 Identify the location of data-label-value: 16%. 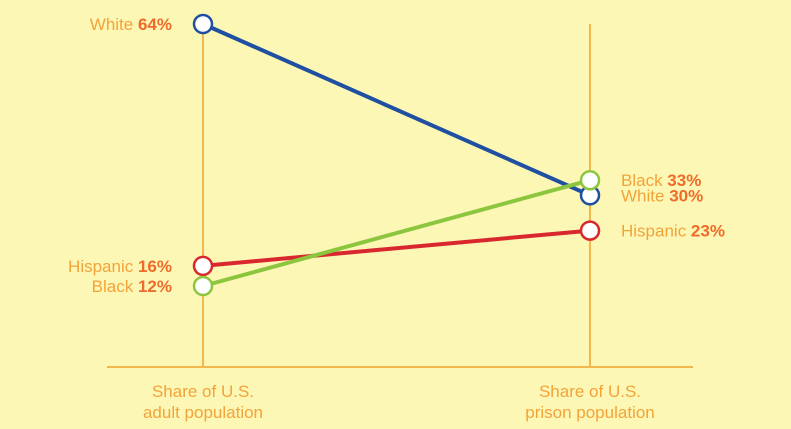
(155, 266).